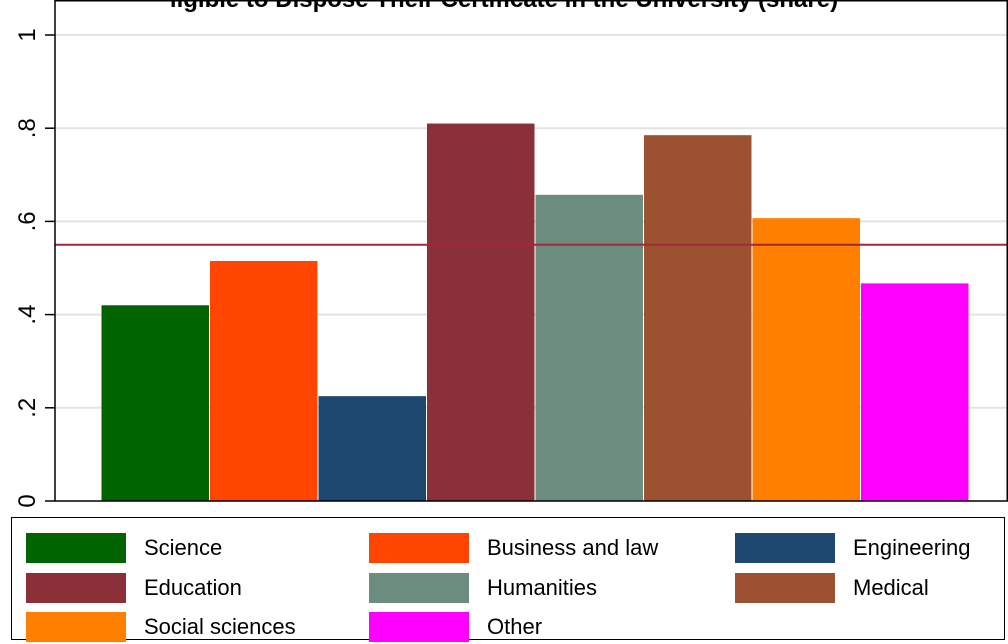 The image size is (1008, 644). Describe the element at coordinates (155, 403) in the screenshot. I see `bar-science` at that location.